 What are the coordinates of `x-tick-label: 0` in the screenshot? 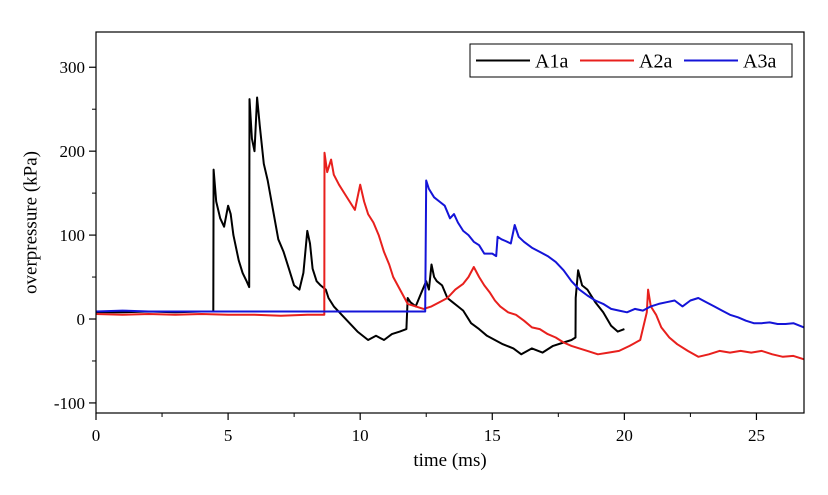 It's located at (96, 435).